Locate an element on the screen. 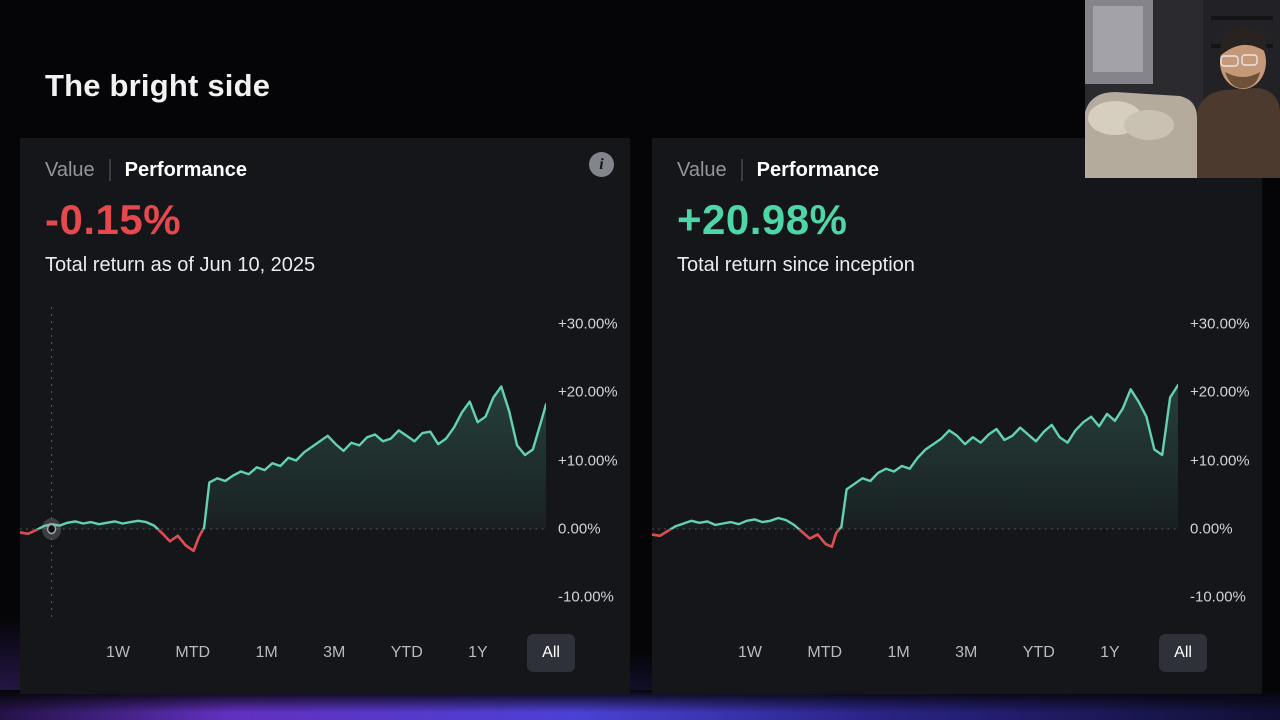 This screenshot has height=720, width=1280. info-icon: i is located at coordinates (601, 164).